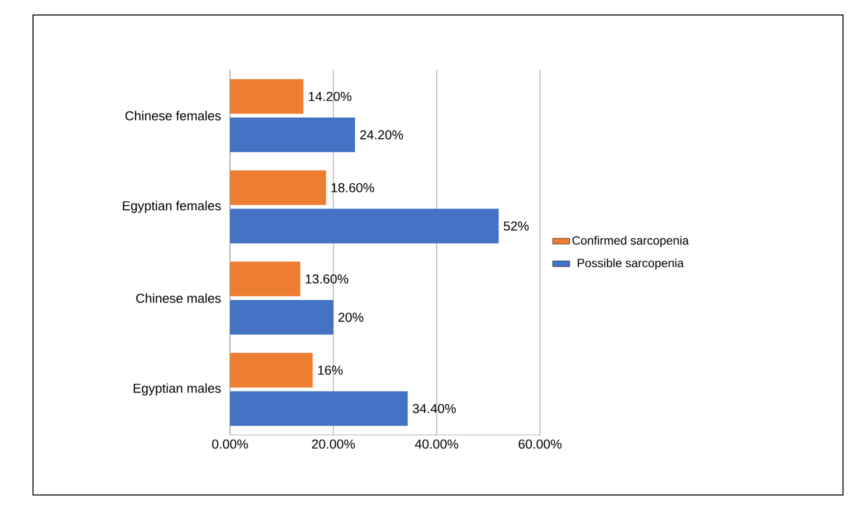 This screenshot has height=518, width=854. What do you see at coordinates (330, 97) in the screenshot?
I see `data-label: 14.20%` at bounding box center [330, 97].